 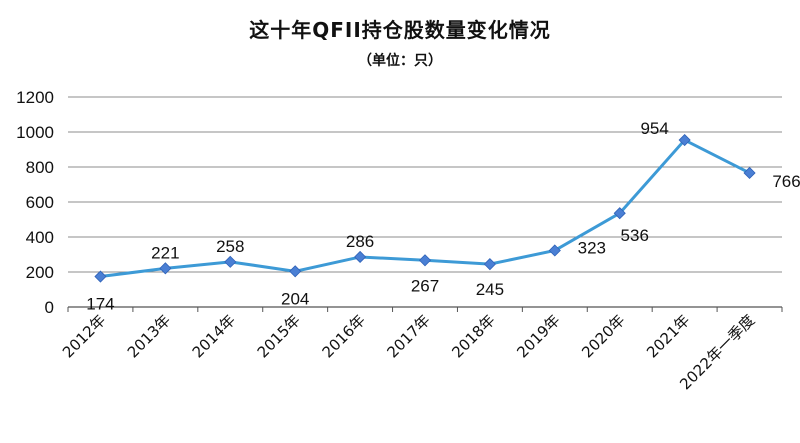 What do you see at coordinates (84, 336) in the screenshot?
I see `x-tick-label: 2012年` at bounding box center [84, 336].